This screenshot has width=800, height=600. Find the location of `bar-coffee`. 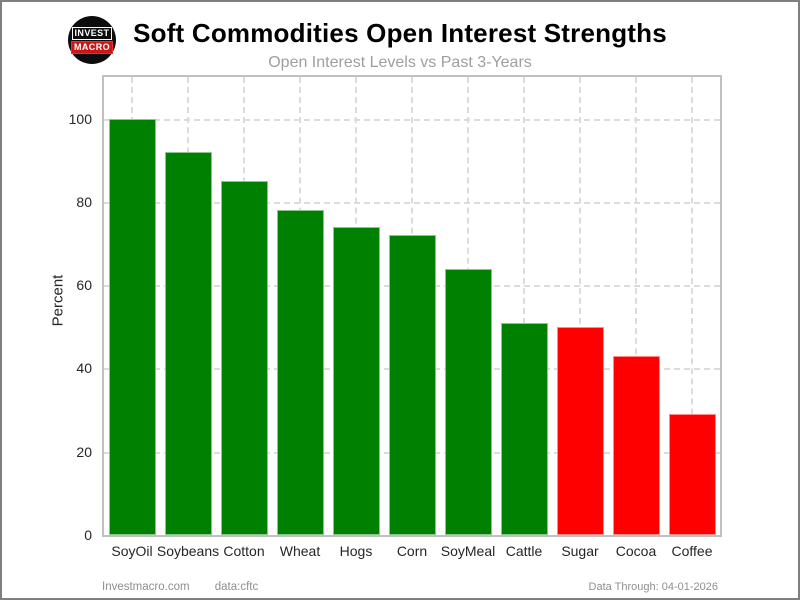

bar-coffee is located at coordinates (692, 474).